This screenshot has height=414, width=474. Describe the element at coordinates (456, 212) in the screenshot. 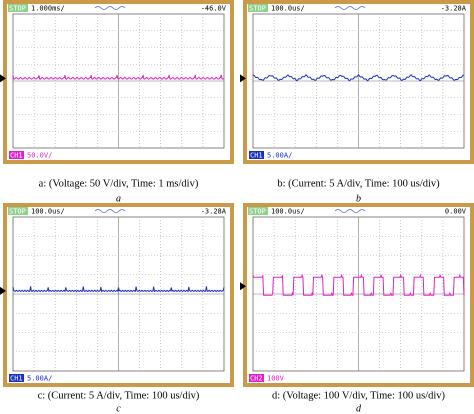

I see `trigger-value: 0.00V` at that location.